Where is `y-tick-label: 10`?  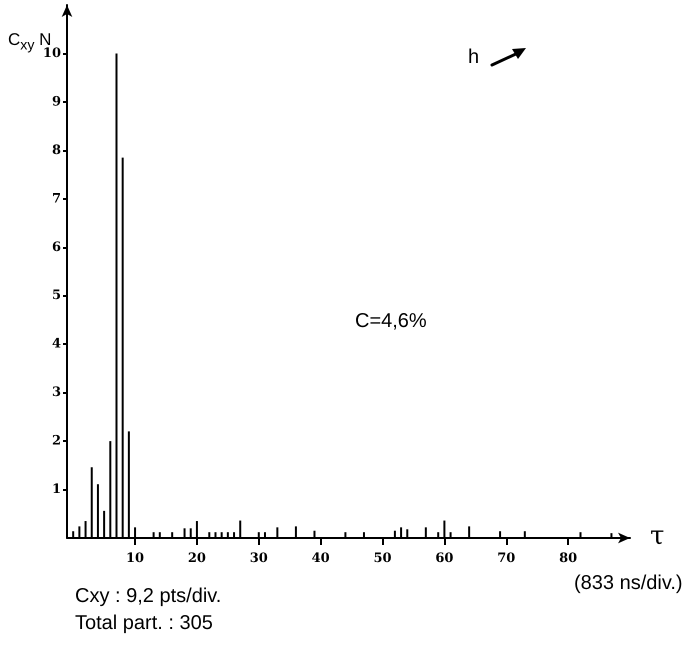 y-tick-label: 10 is located at coordinates (51, 53).